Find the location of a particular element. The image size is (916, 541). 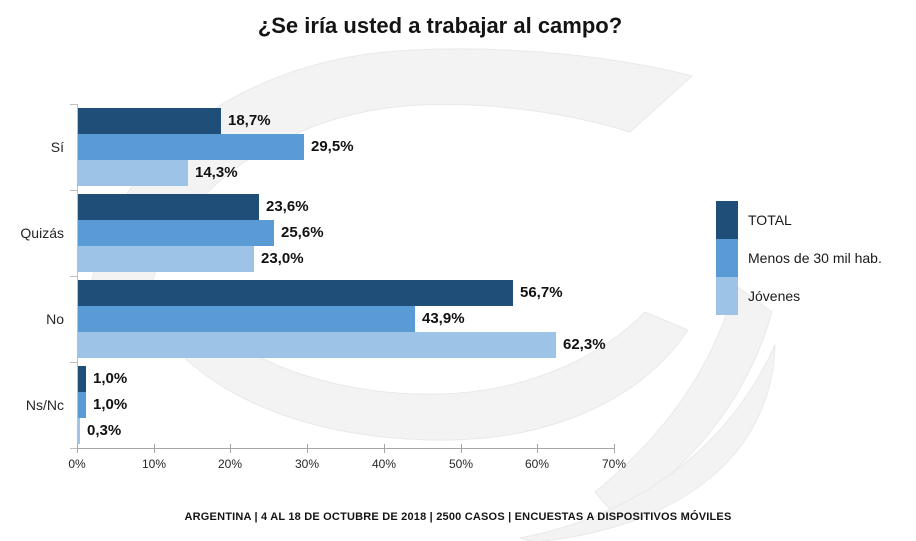

legend-label: Jóvenes is located at coordinates (774, 296).